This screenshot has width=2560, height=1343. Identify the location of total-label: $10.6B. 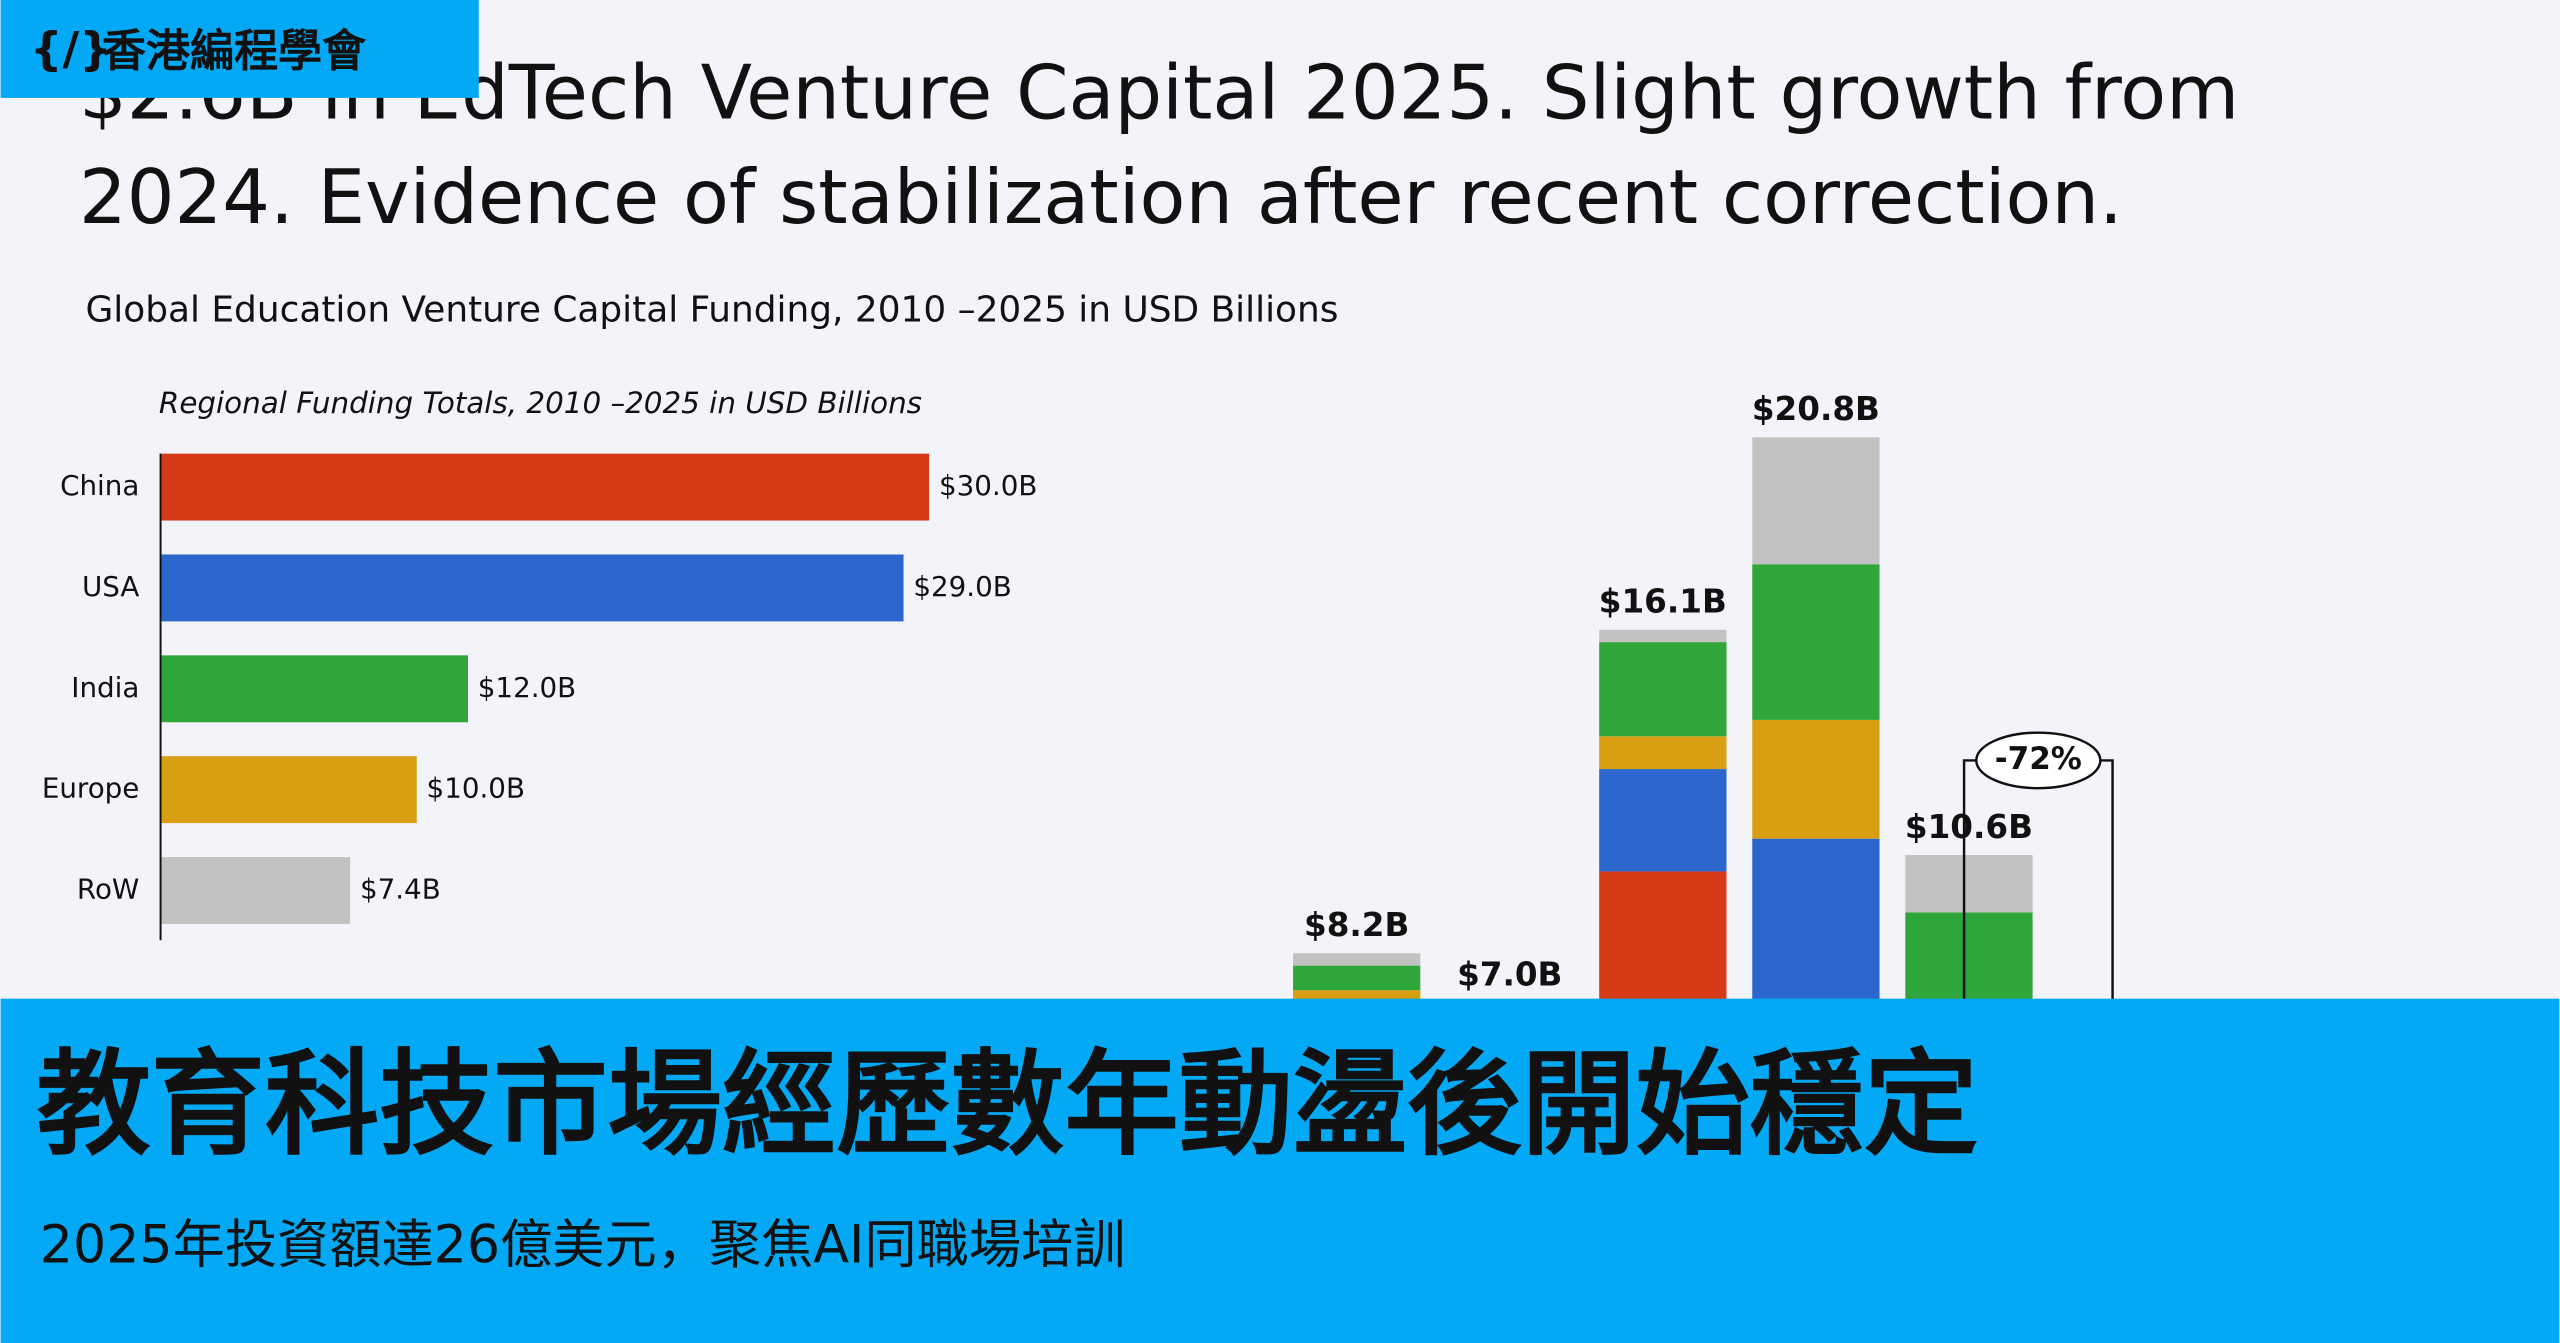
(1969, 827).